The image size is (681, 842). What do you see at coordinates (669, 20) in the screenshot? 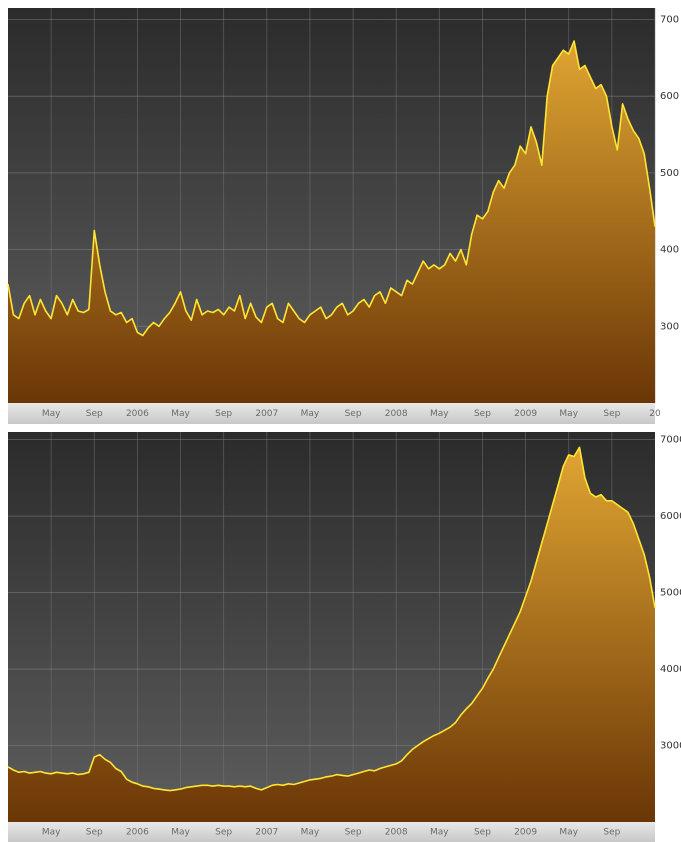
I see `y-tick-label: 700` at bounding box center [669, 20].